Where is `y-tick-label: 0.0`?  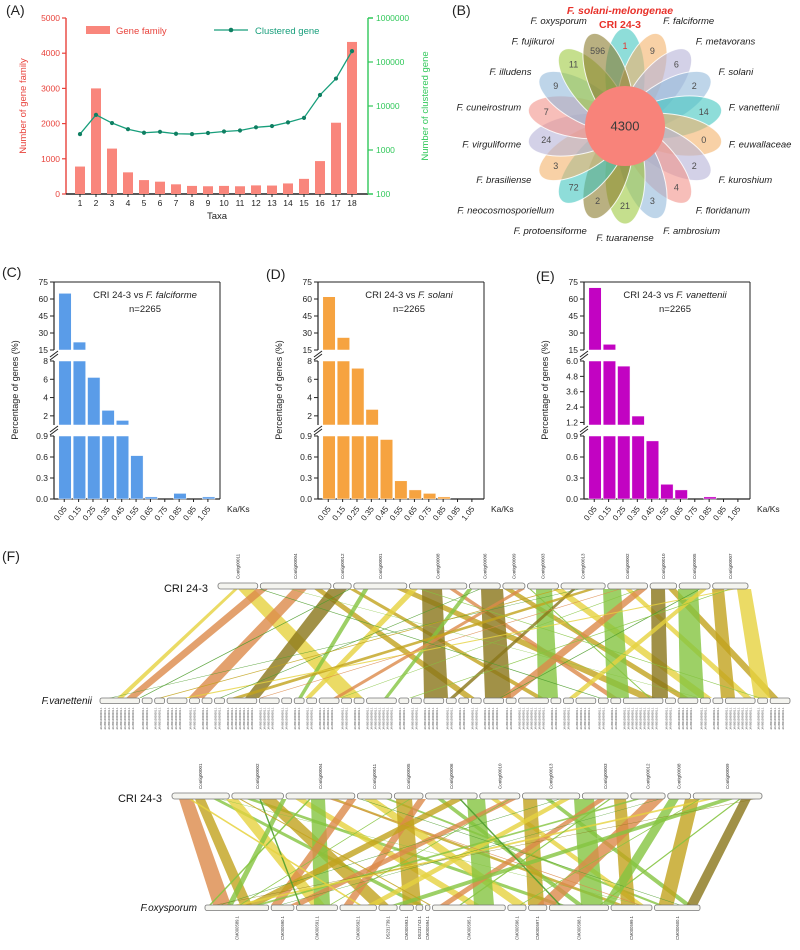
y-tick-label: 0.0 is located at coordinates (306, 499).